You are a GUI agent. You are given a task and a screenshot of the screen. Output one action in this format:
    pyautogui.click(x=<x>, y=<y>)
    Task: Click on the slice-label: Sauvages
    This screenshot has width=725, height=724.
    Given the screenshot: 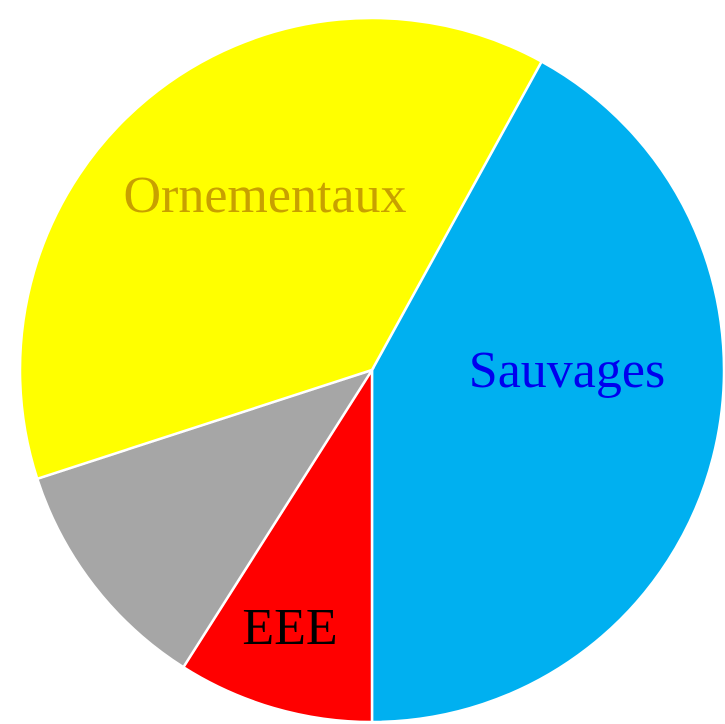 What is the action you would take?
    pyautogui.click(x=567, y=370)
    